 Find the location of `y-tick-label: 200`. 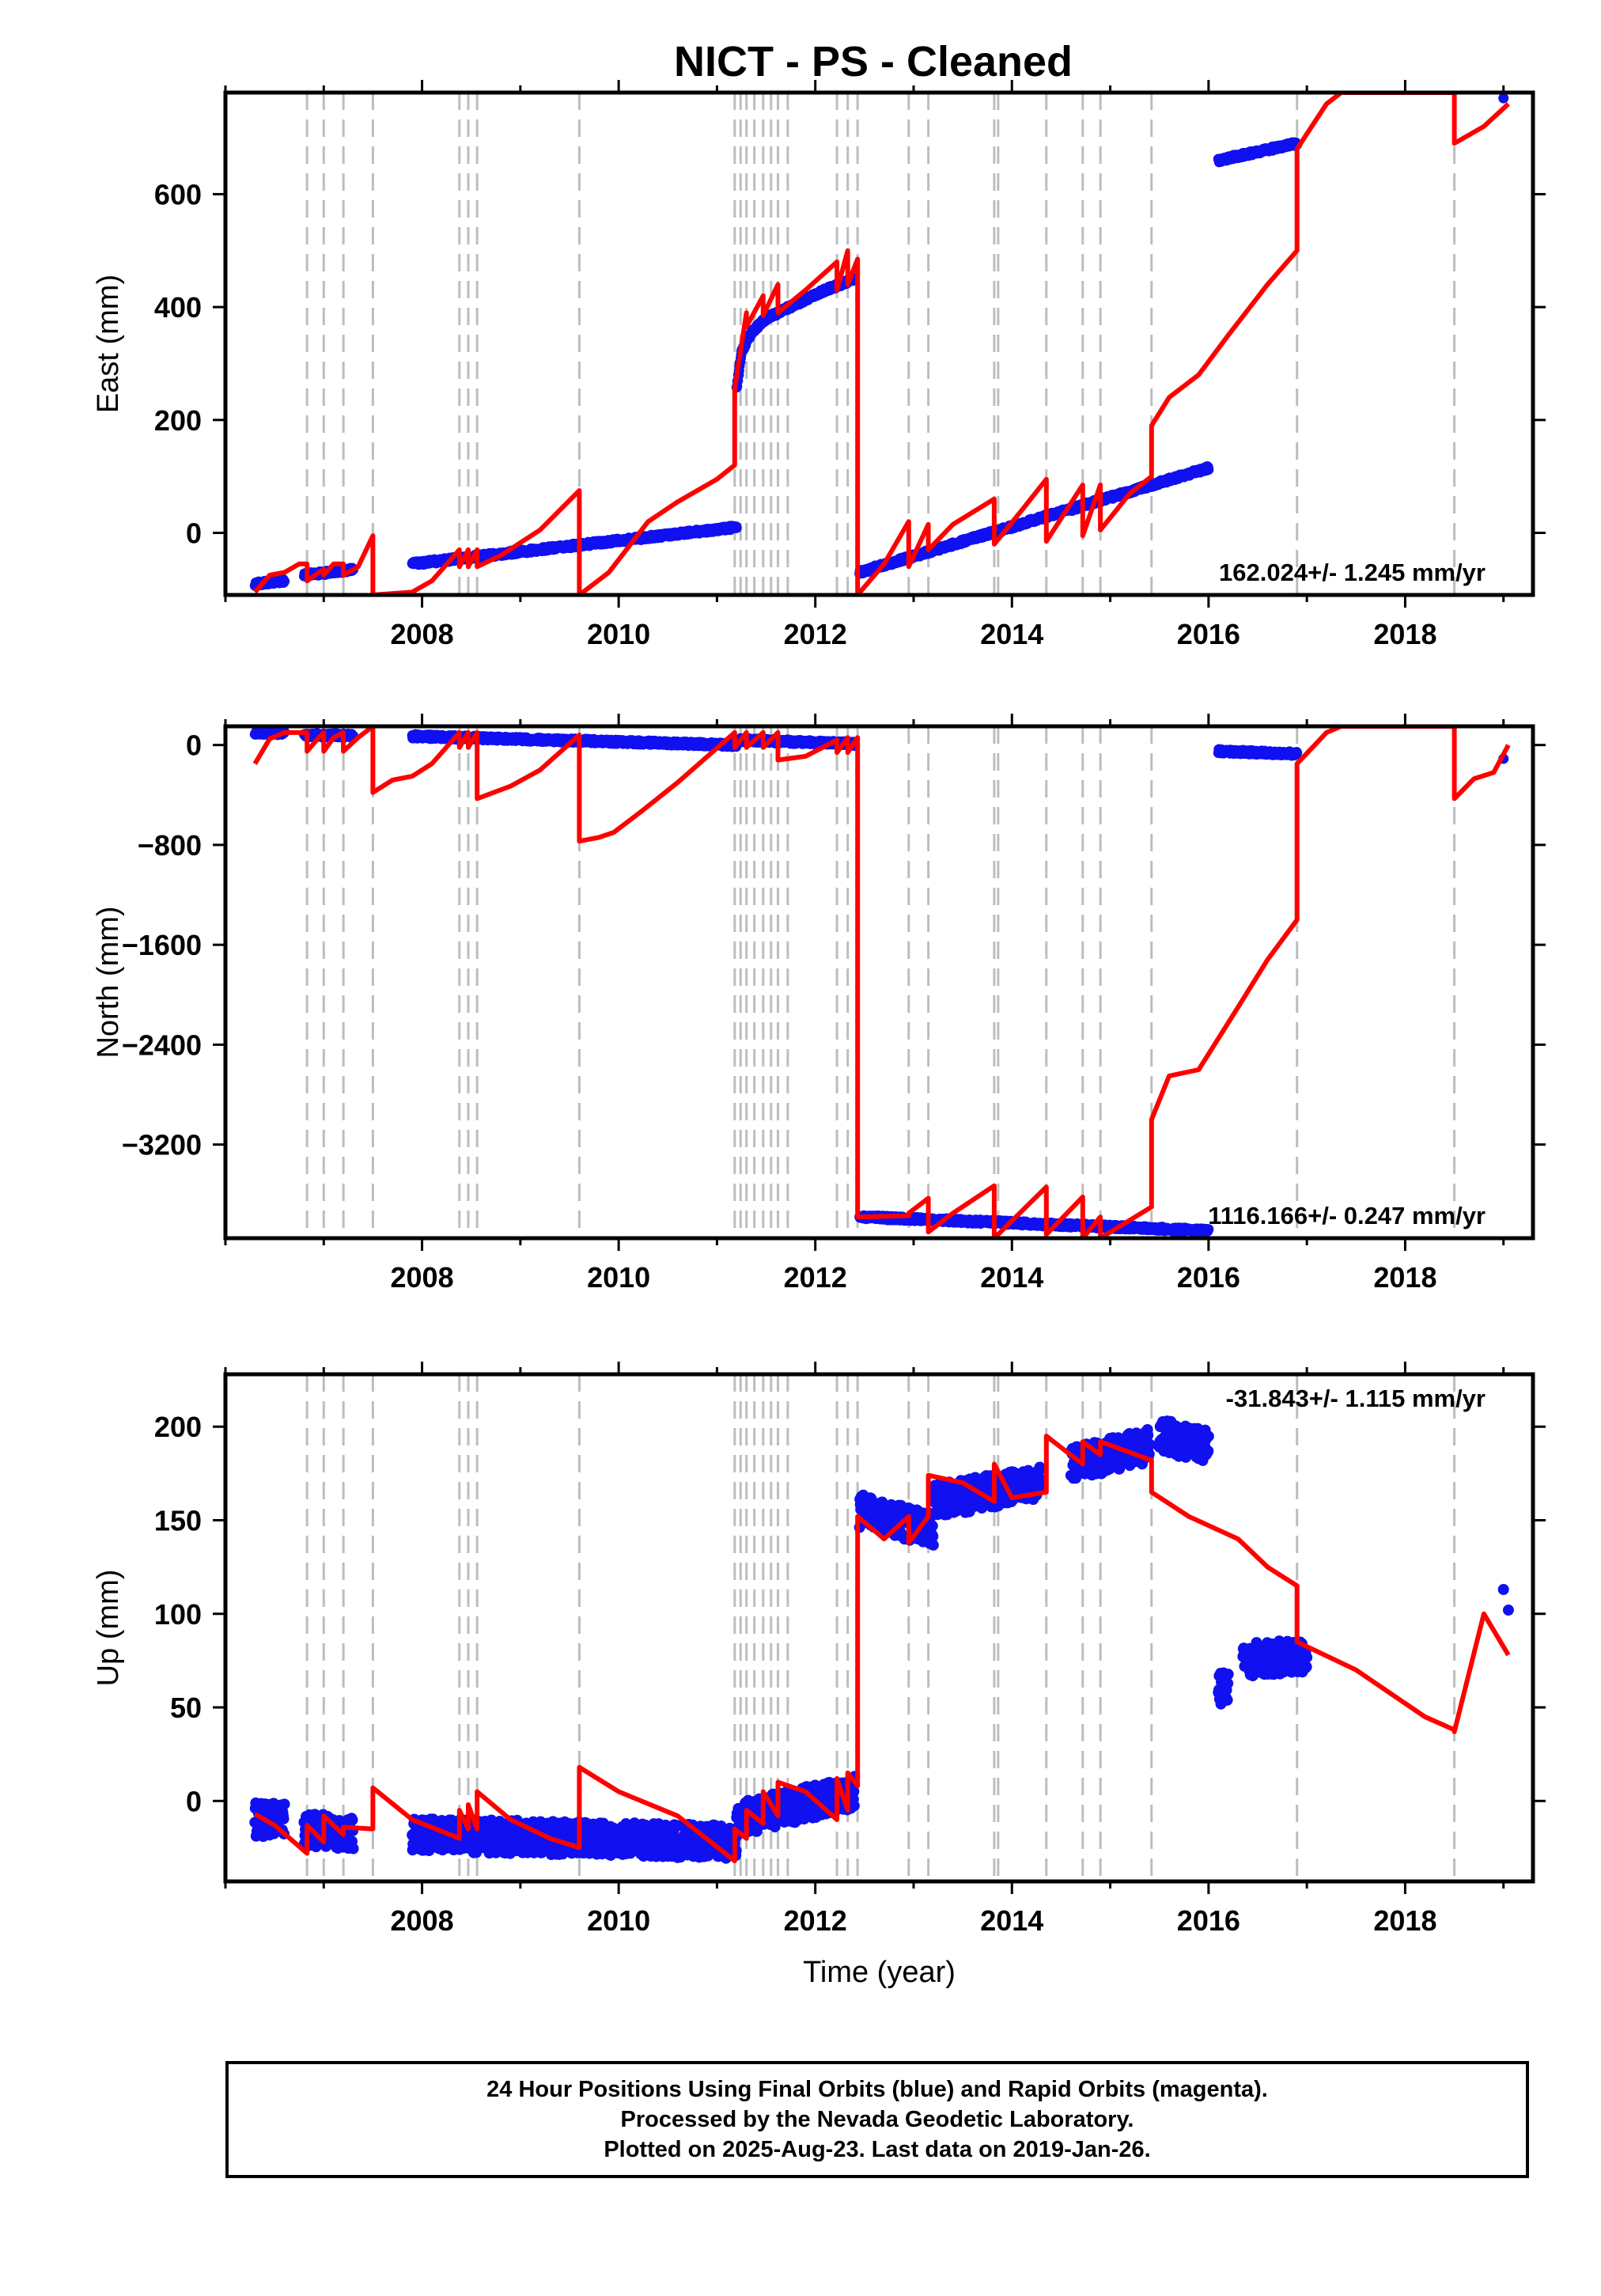

y-tick-label: 200 is located at coordinates (178, 420).